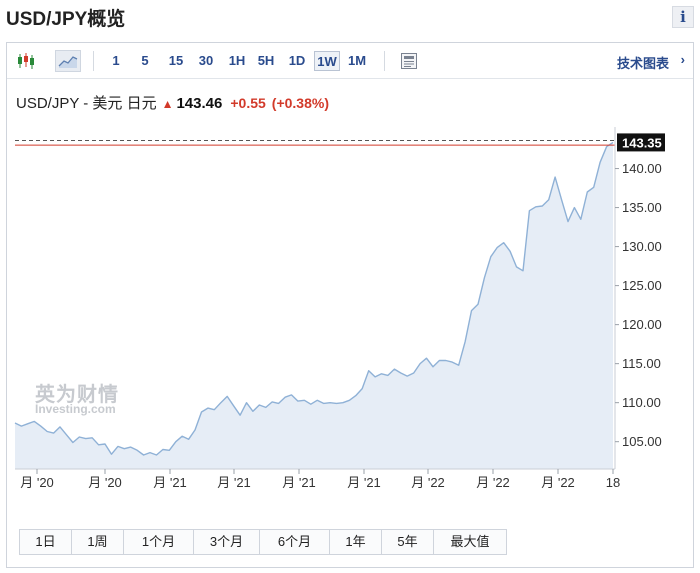 This screenshot has height=573, width=700. Describe the element at coordinates (66, 19) in the screenshot. I see `page-title: USD/JPY概览` at that location.